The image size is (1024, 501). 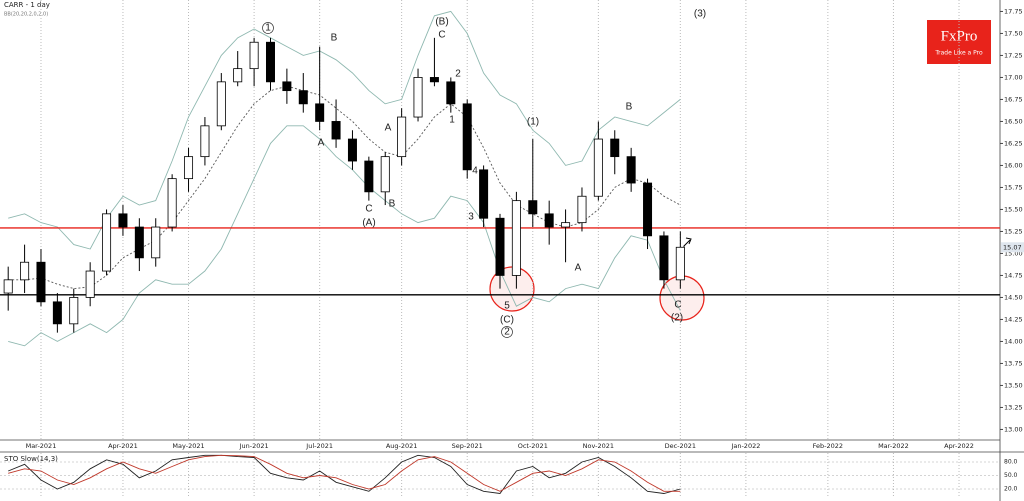 What do you see at coordinates (1011, 475) in the screenshot?
I see `osc-tick-label: 50.0` at bounding box center [1011, 475].